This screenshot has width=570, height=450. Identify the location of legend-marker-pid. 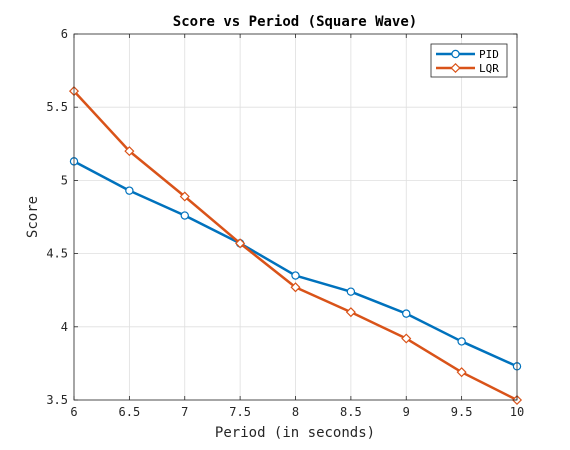
(455, 54).